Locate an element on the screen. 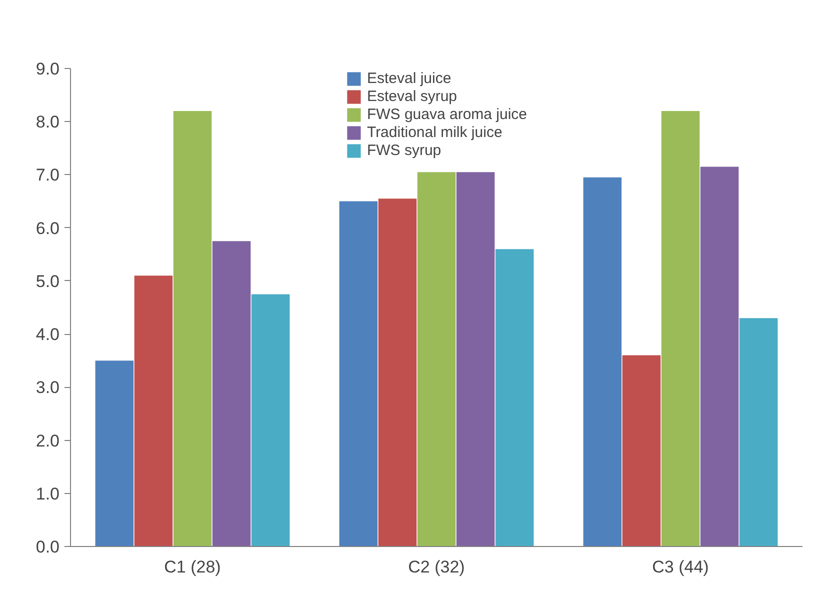 This screenshot has height=592, width=822. y-tick-label: 1.0 is located at coordinates (48, 494).